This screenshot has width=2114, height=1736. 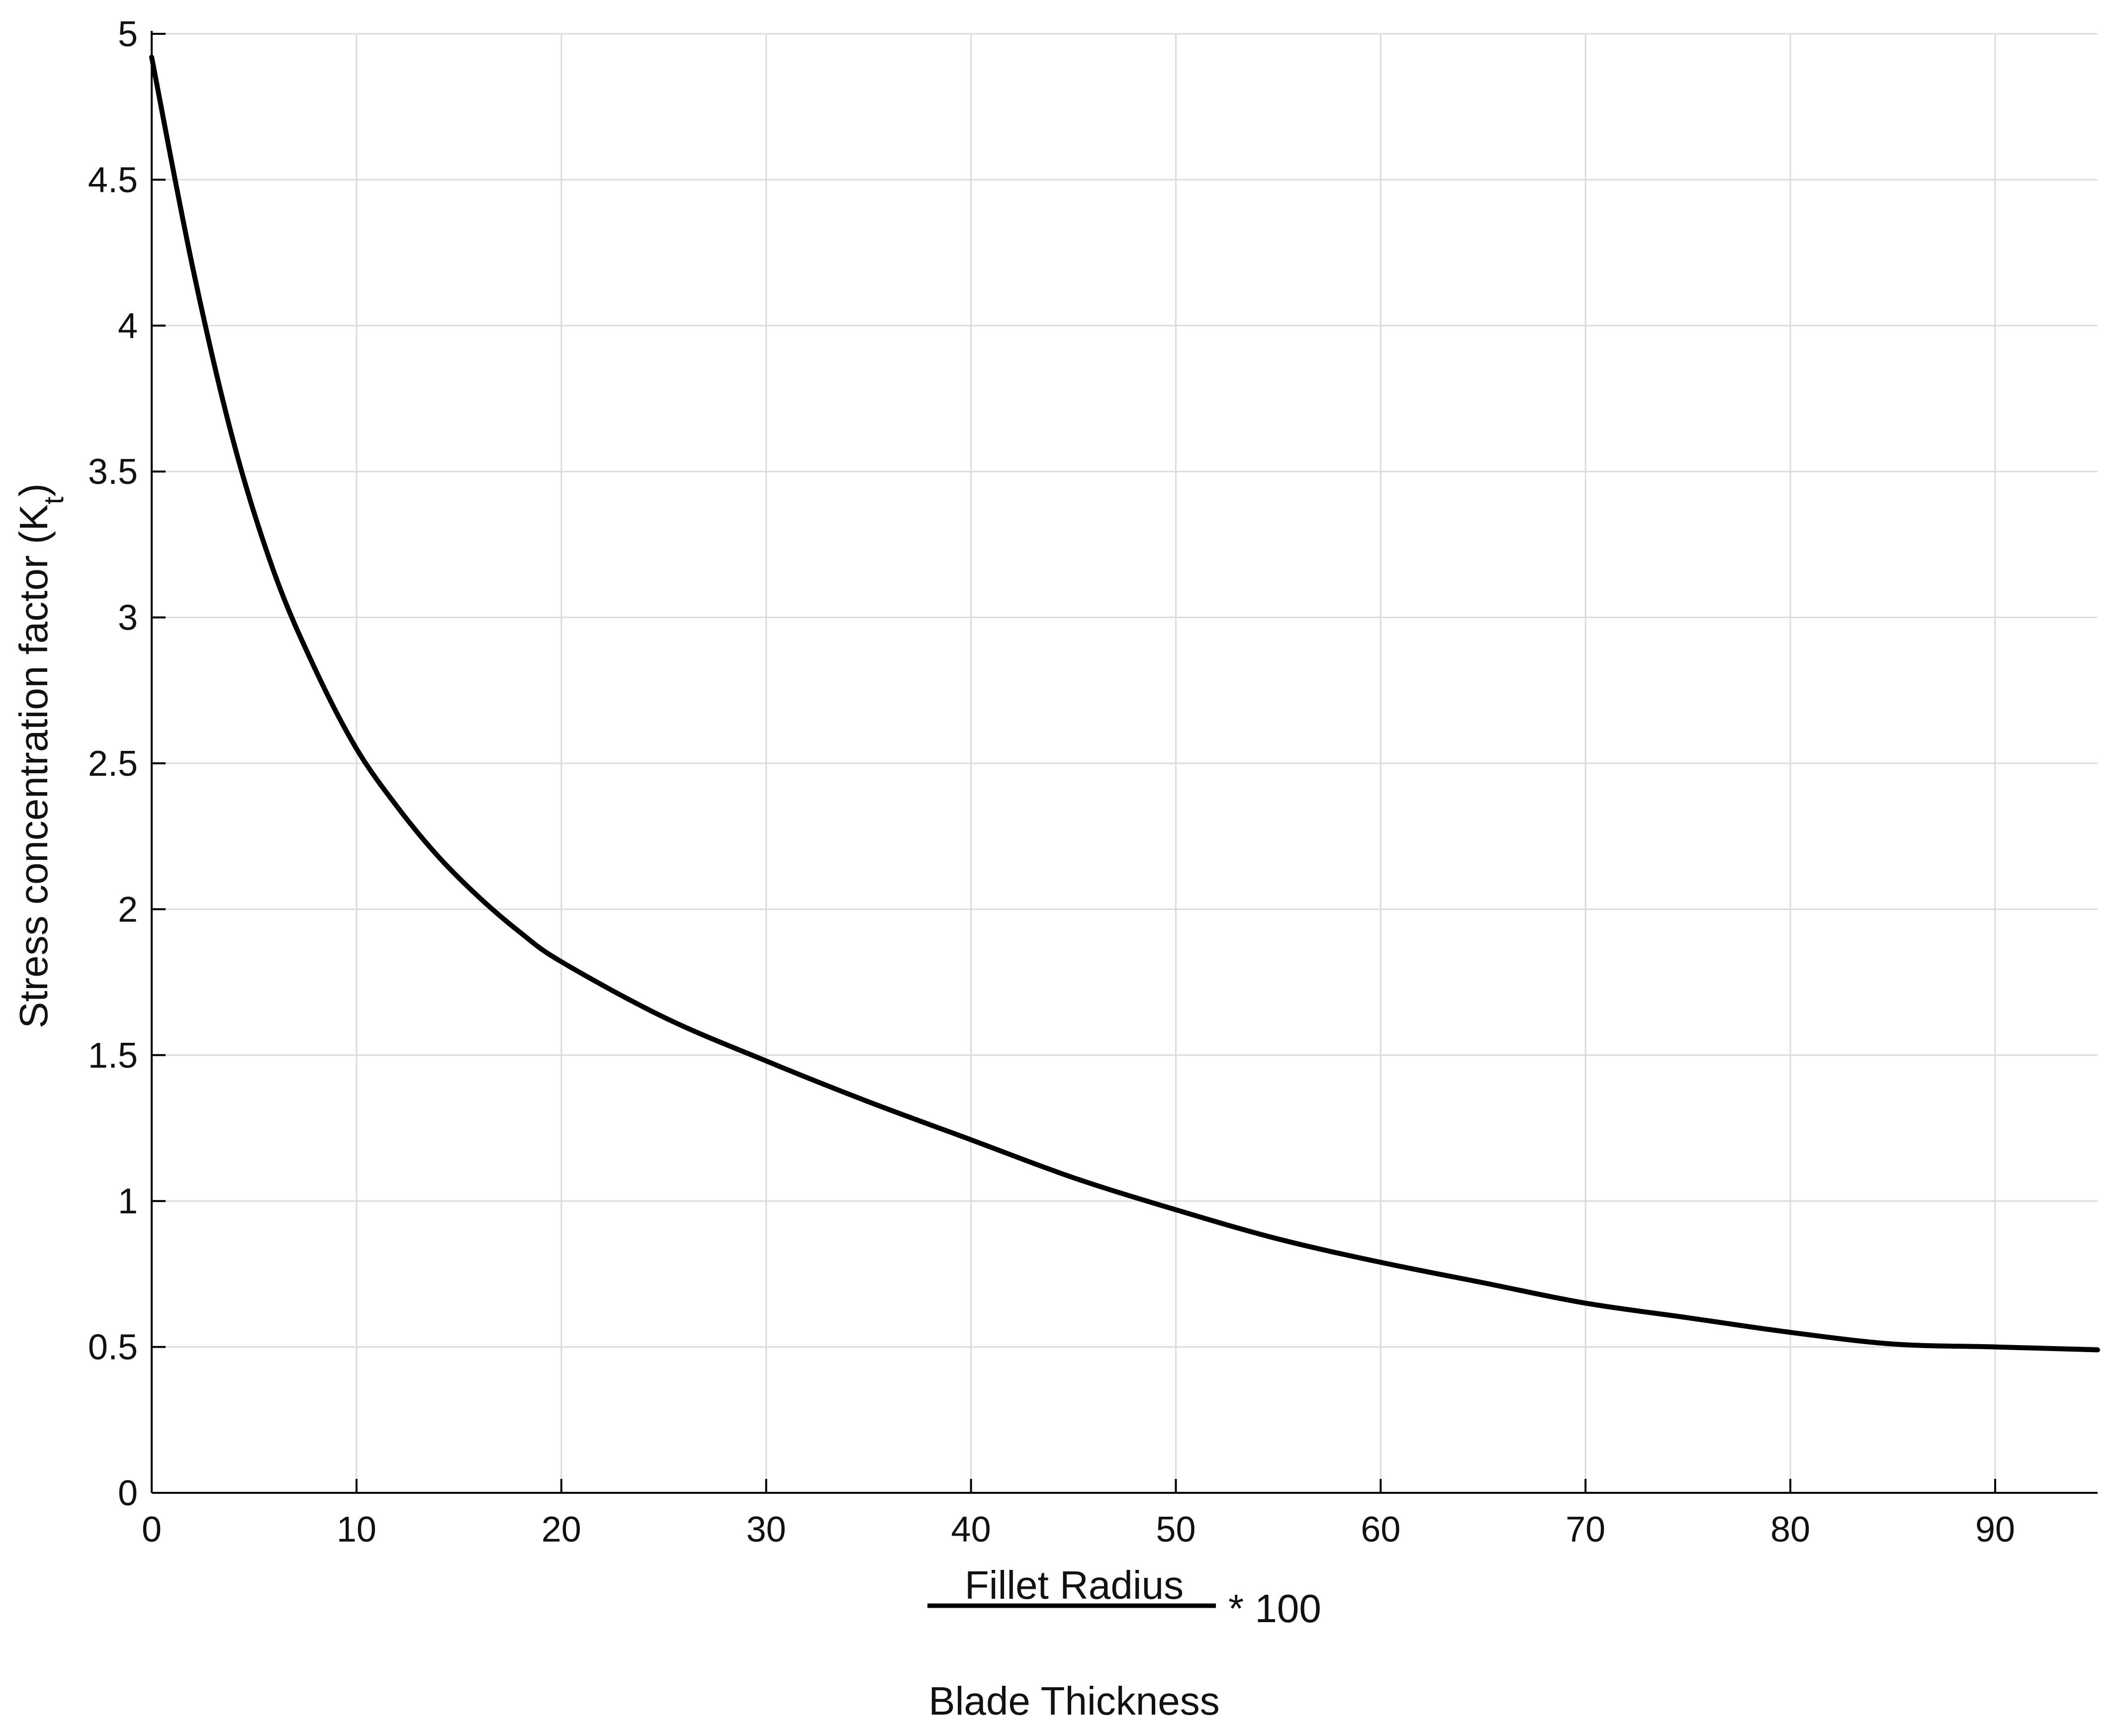 I want to click on y-tick-label-5: 5, so click(x=128, y=34).